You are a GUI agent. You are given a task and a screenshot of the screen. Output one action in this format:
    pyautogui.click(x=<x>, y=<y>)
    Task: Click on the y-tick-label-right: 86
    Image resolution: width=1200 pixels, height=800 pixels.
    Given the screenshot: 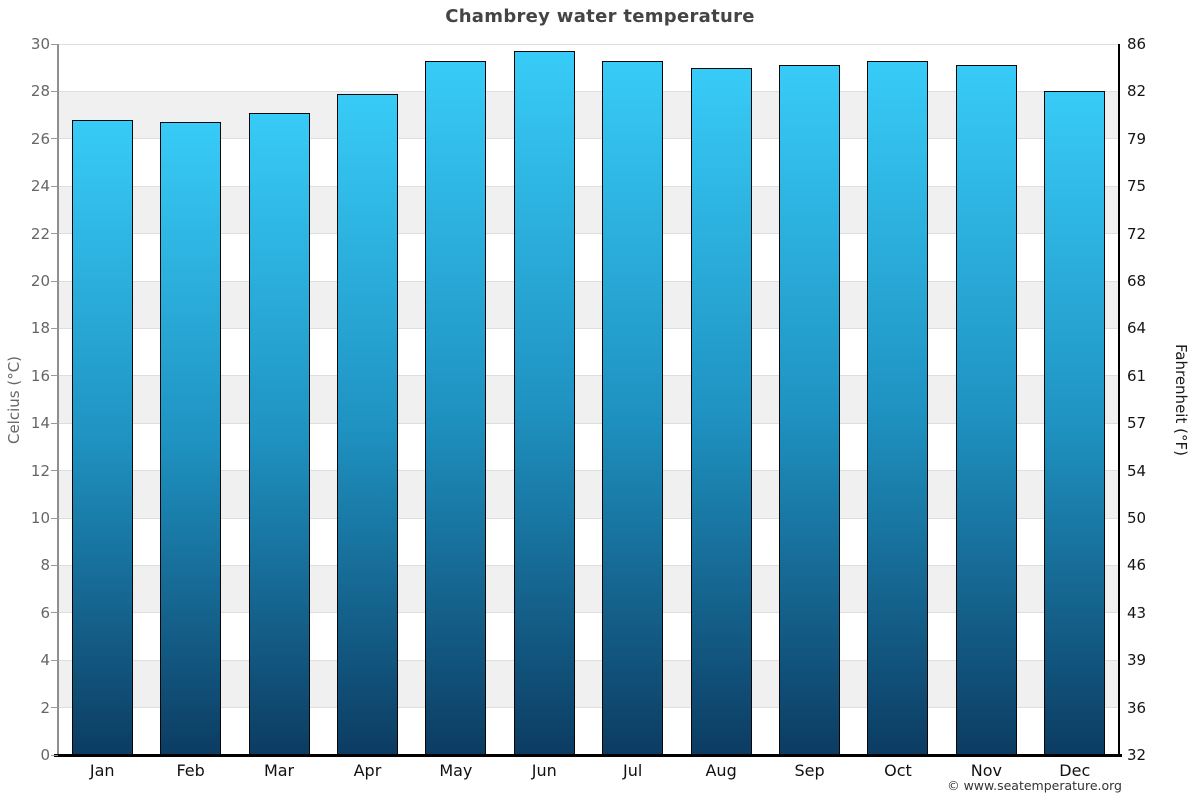 What is the action you would take?
    pyautogui.click(x=1137, y=44)
    